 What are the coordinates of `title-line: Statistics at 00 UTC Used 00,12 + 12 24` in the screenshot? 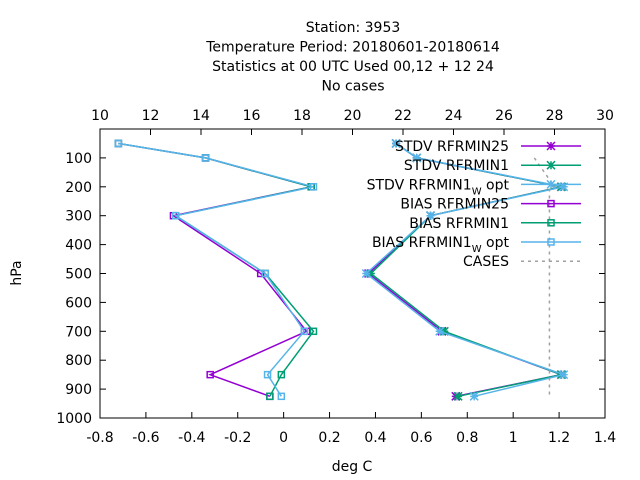 It's located at (353, 67).